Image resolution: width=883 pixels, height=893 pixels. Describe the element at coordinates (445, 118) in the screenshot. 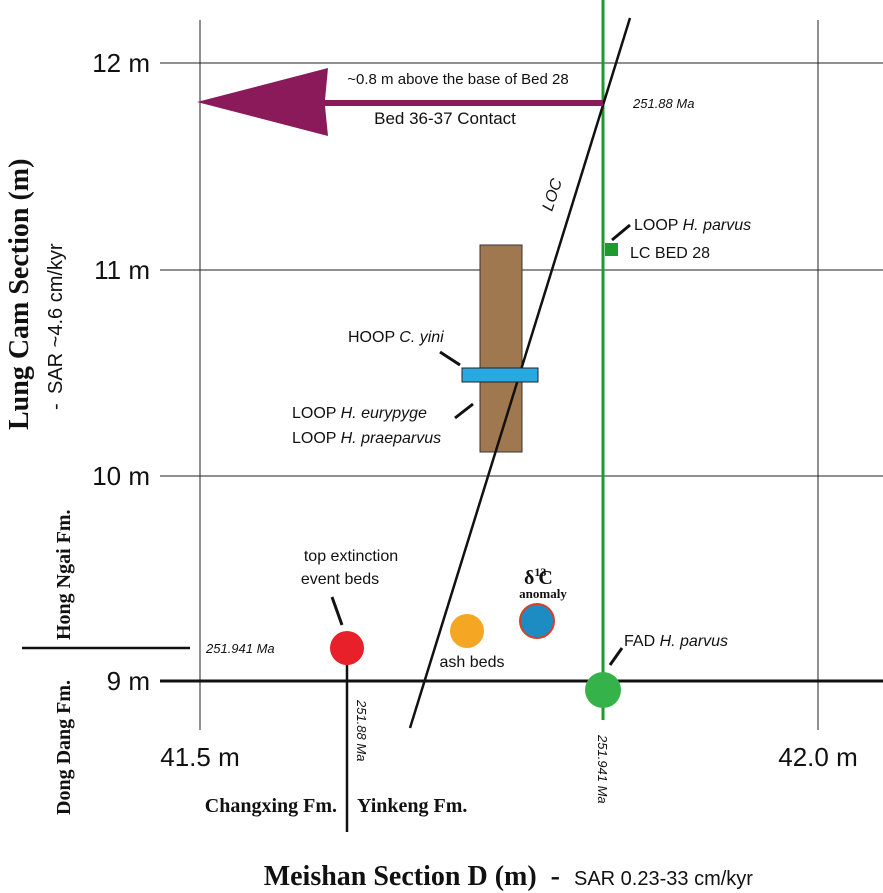

I see `arrow-label: Bed 36-37 Contact` at that location.